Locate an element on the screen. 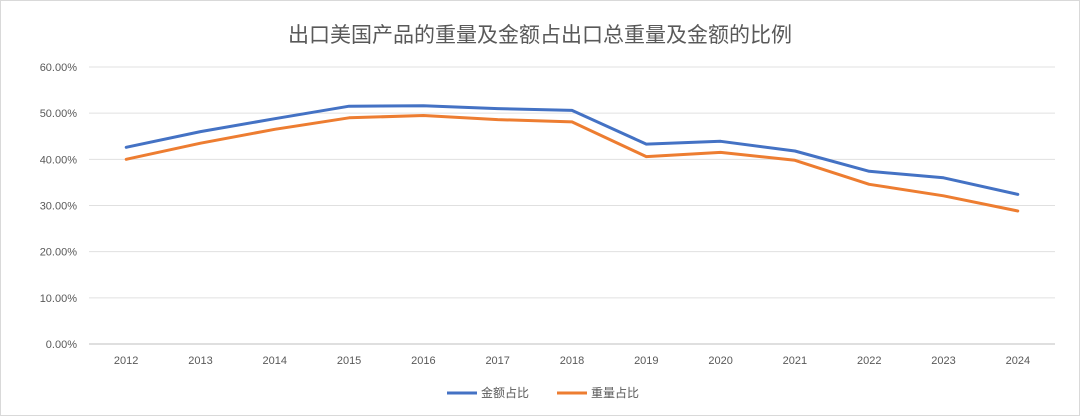  x-tick-label: 2012 is located at coordinates (126, 361).